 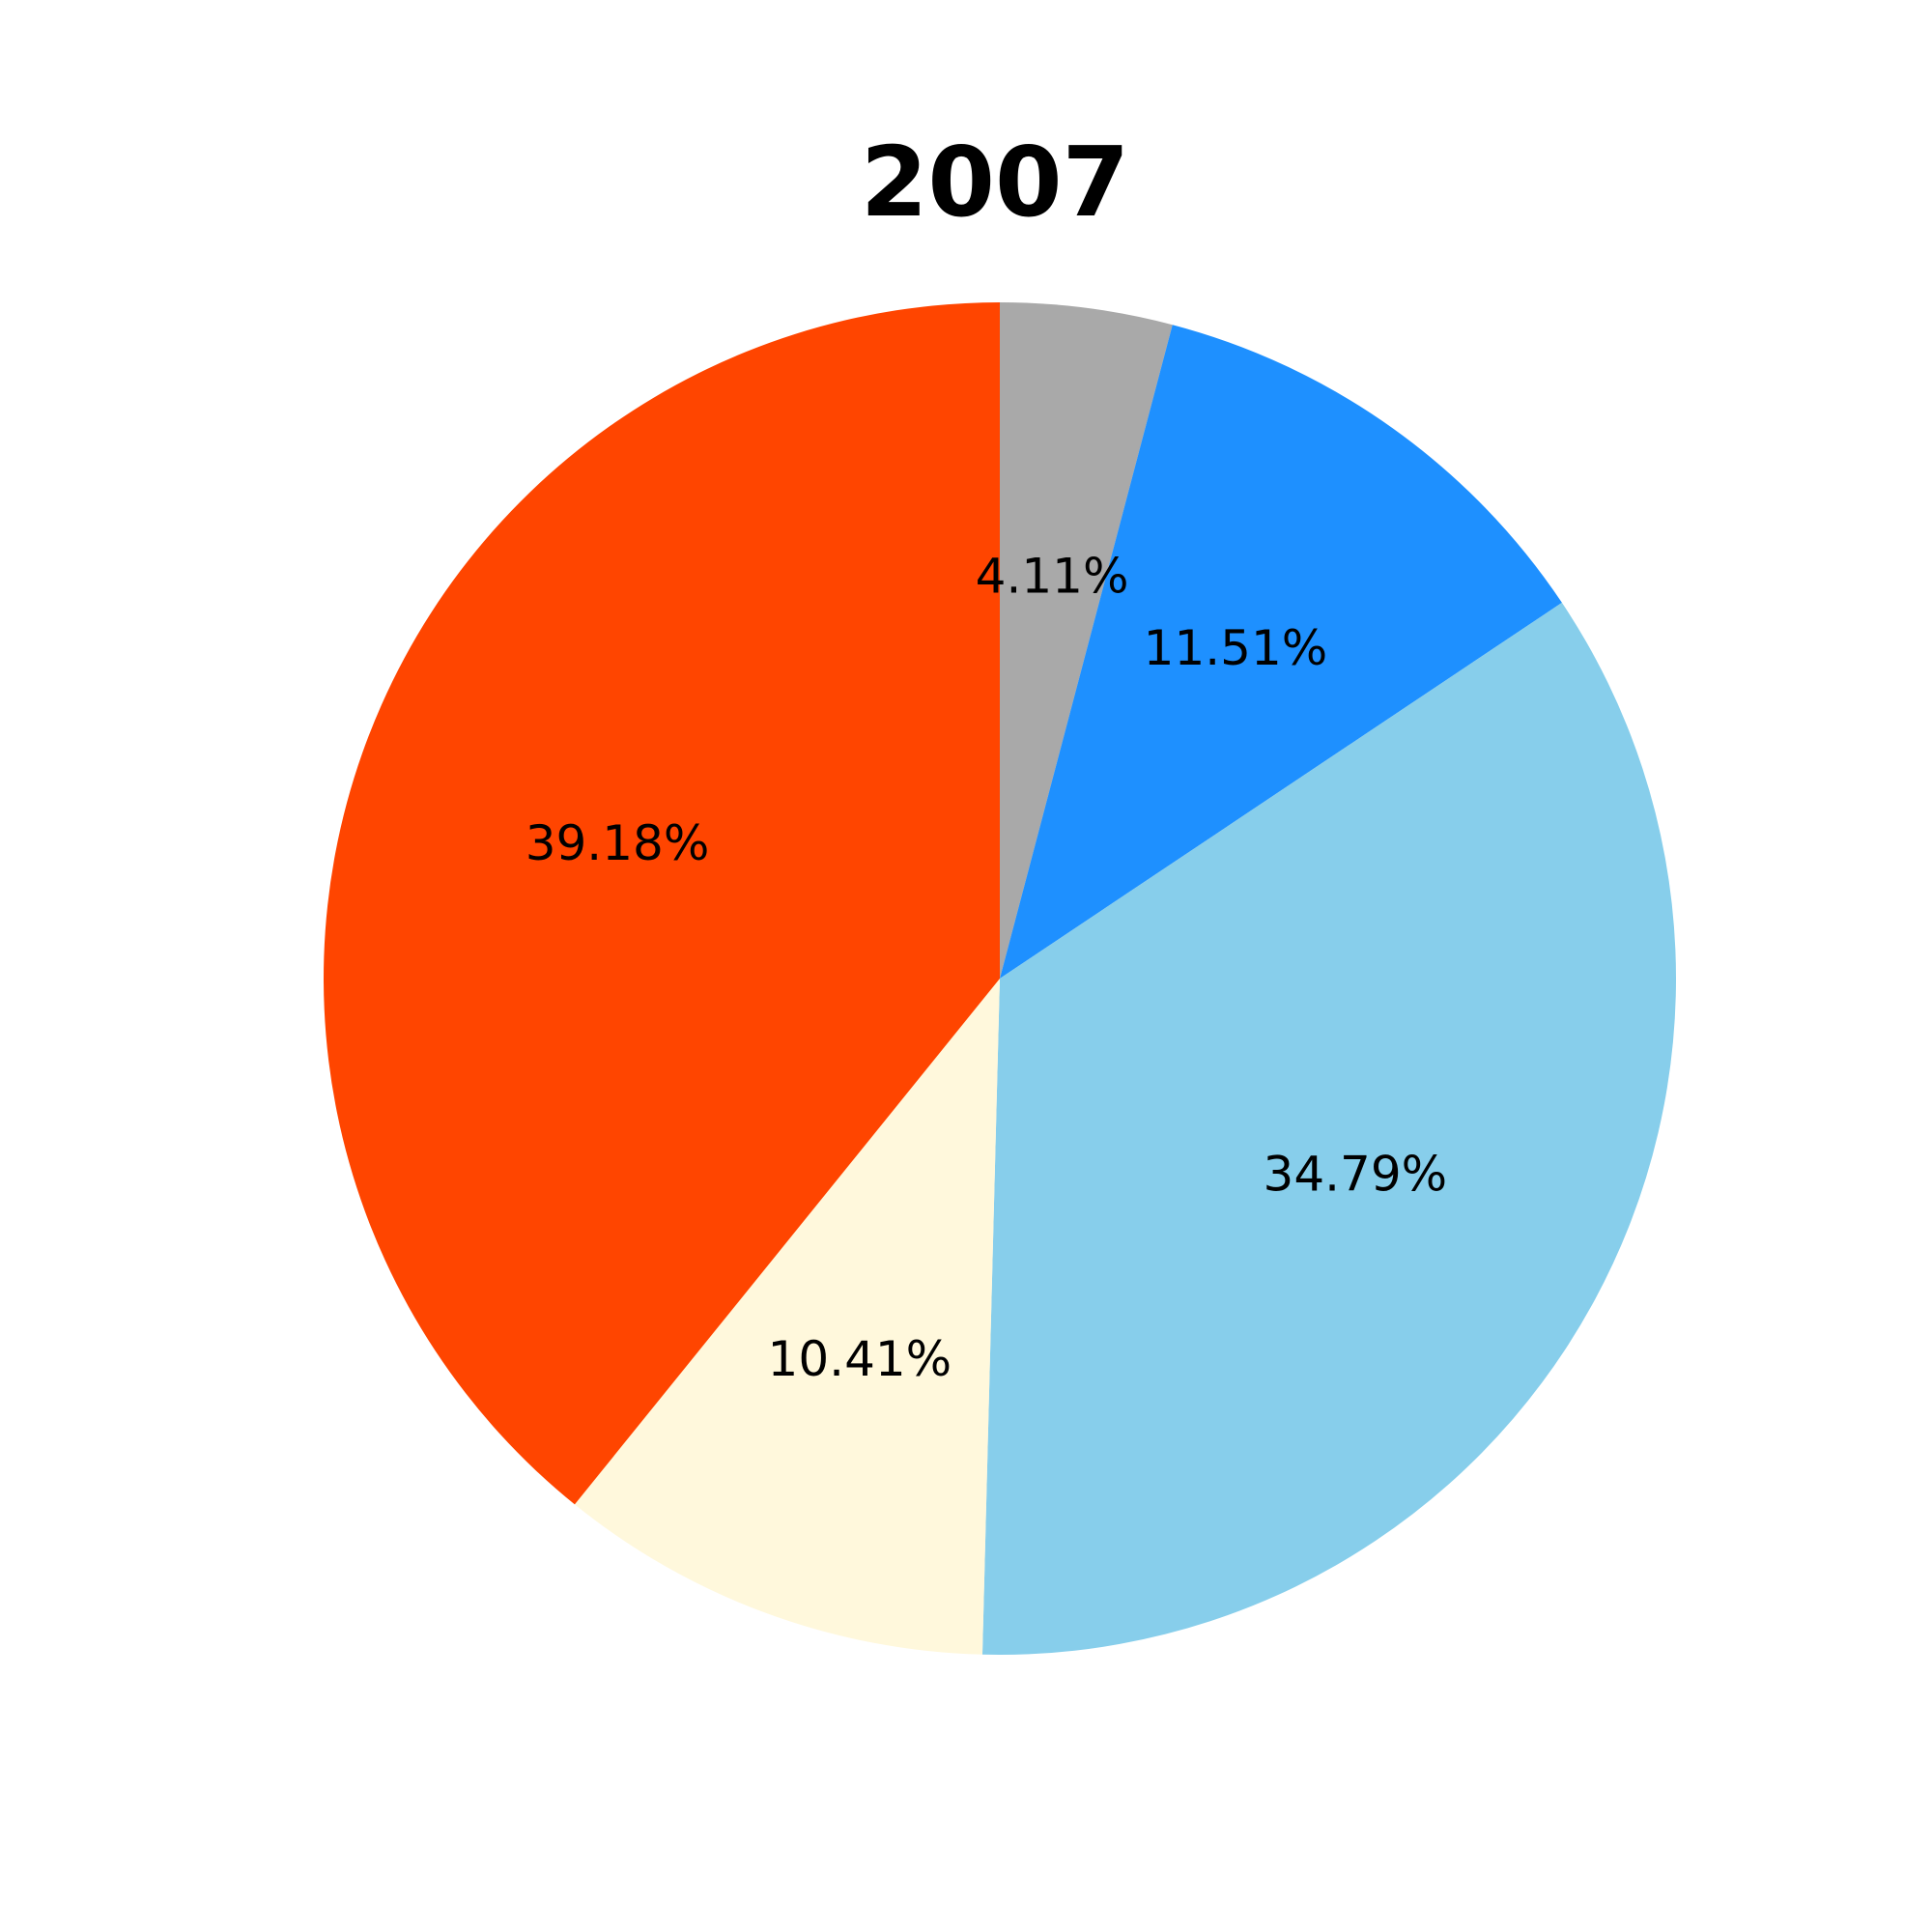 I want to click on chart-title: 2007, so click(x=995, y=182).